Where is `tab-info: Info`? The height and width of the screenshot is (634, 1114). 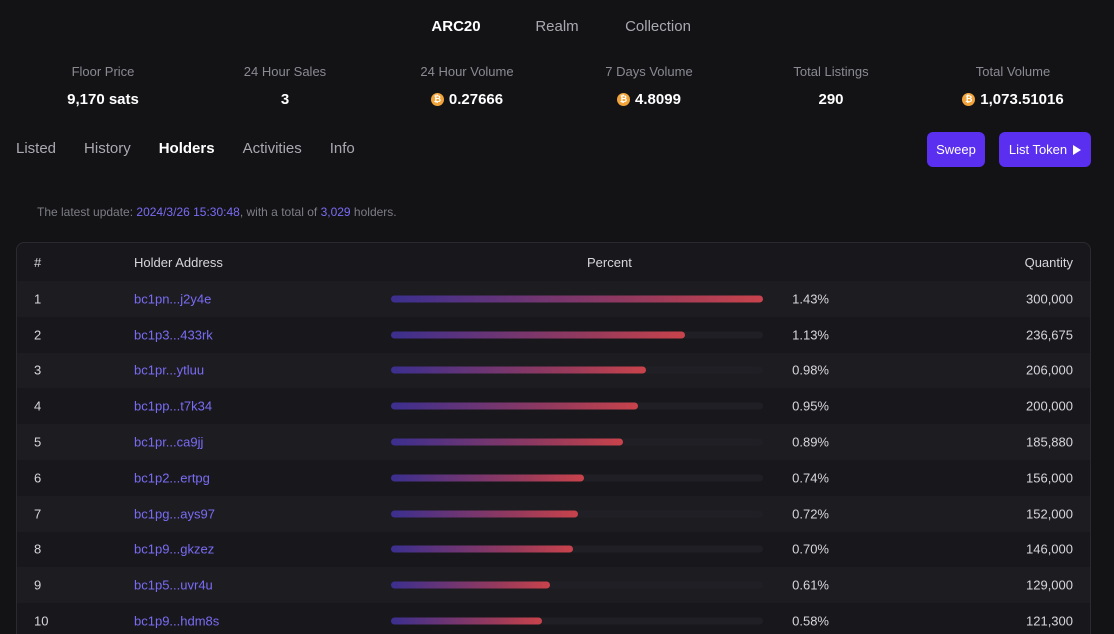 tab-info: Info is located at coordinates (342, 148).